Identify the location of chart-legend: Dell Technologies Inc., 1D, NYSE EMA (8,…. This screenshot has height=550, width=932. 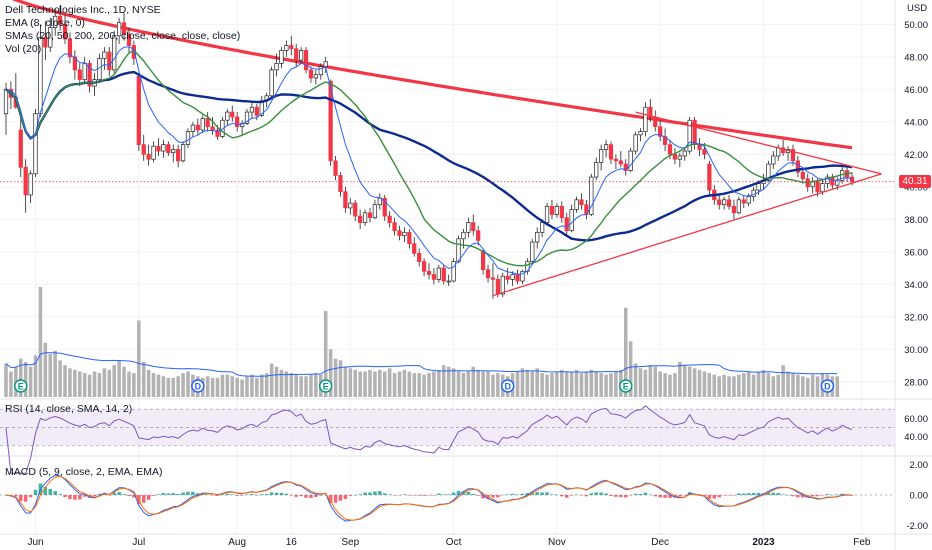
(122, 30).